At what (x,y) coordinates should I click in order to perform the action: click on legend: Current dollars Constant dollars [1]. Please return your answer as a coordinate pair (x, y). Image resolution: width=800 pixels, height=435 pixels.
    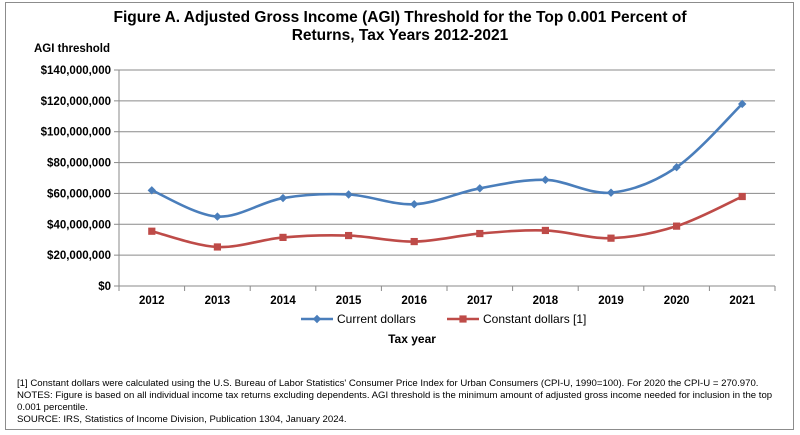
    Looking at the image, I should click on (443, 319).